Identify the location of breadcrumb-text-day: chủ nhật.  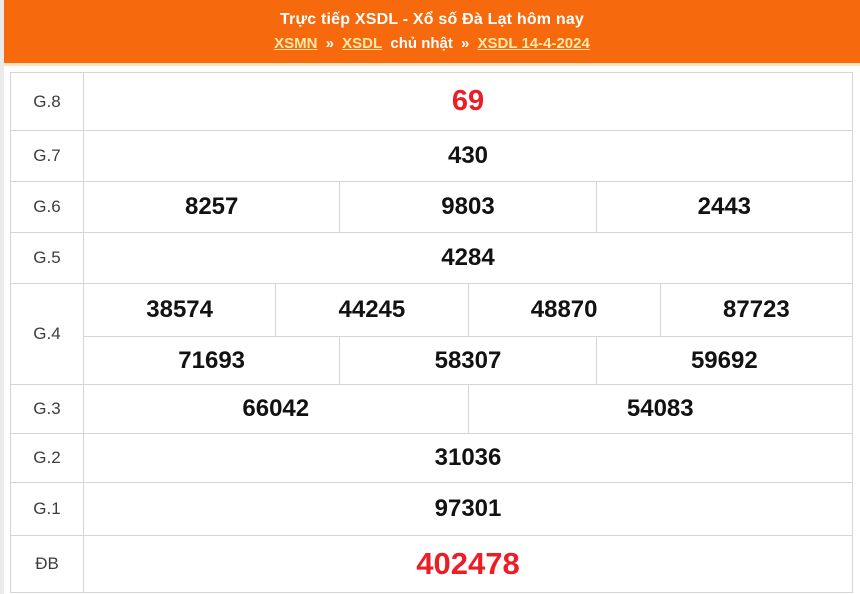
(421, 43).